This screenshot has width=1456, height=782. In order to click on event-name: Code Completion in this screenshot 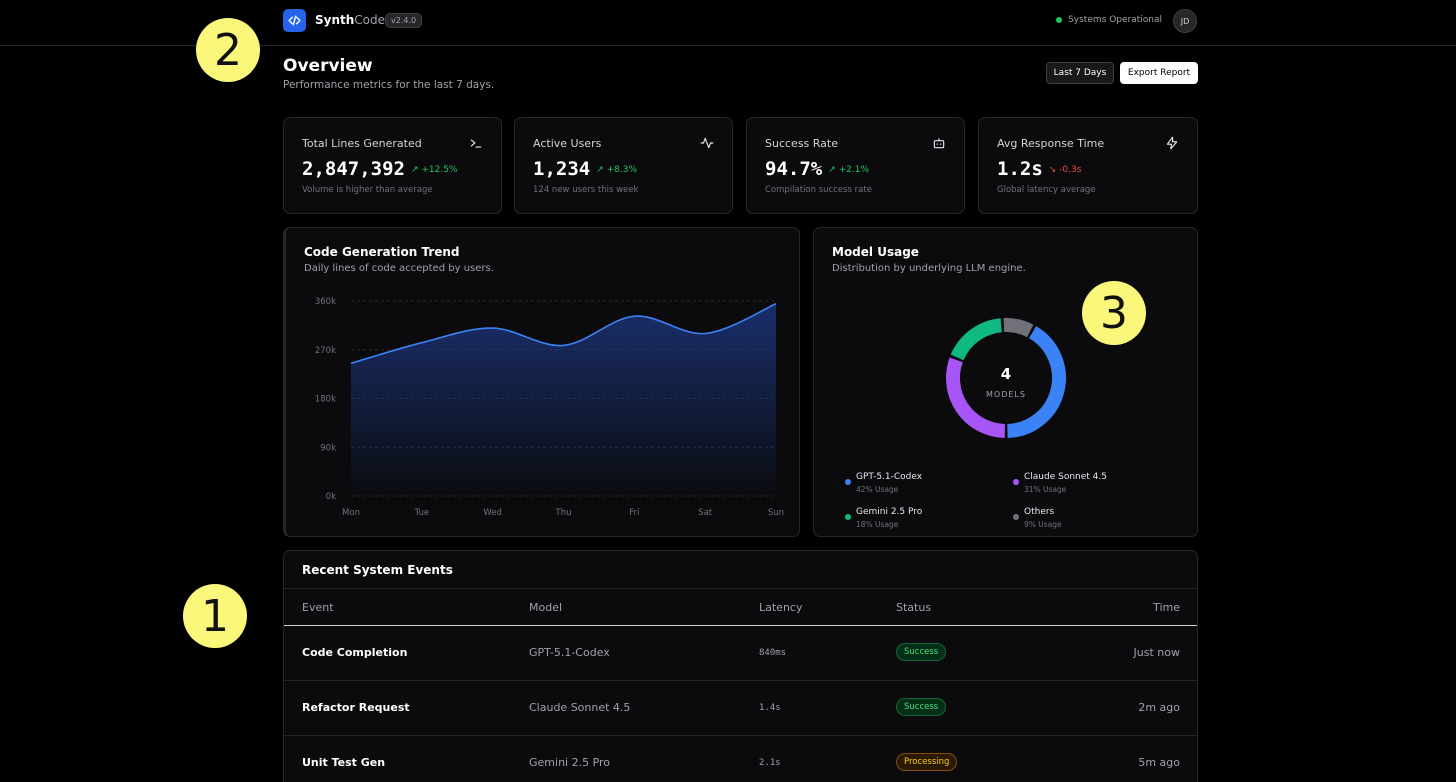, I will do `click(355, 652)`.